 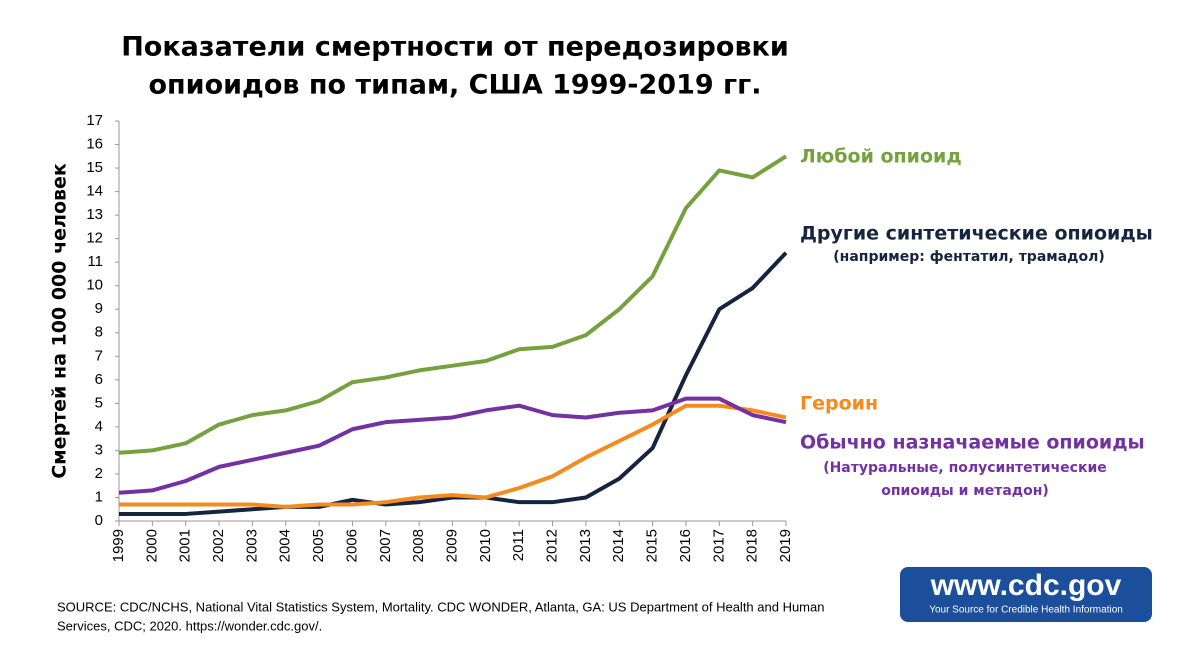 What do you see at coordinates (652, 545) in the screenshot?
I see `x-tick-label: 2015` at bounding box center [652, 545].